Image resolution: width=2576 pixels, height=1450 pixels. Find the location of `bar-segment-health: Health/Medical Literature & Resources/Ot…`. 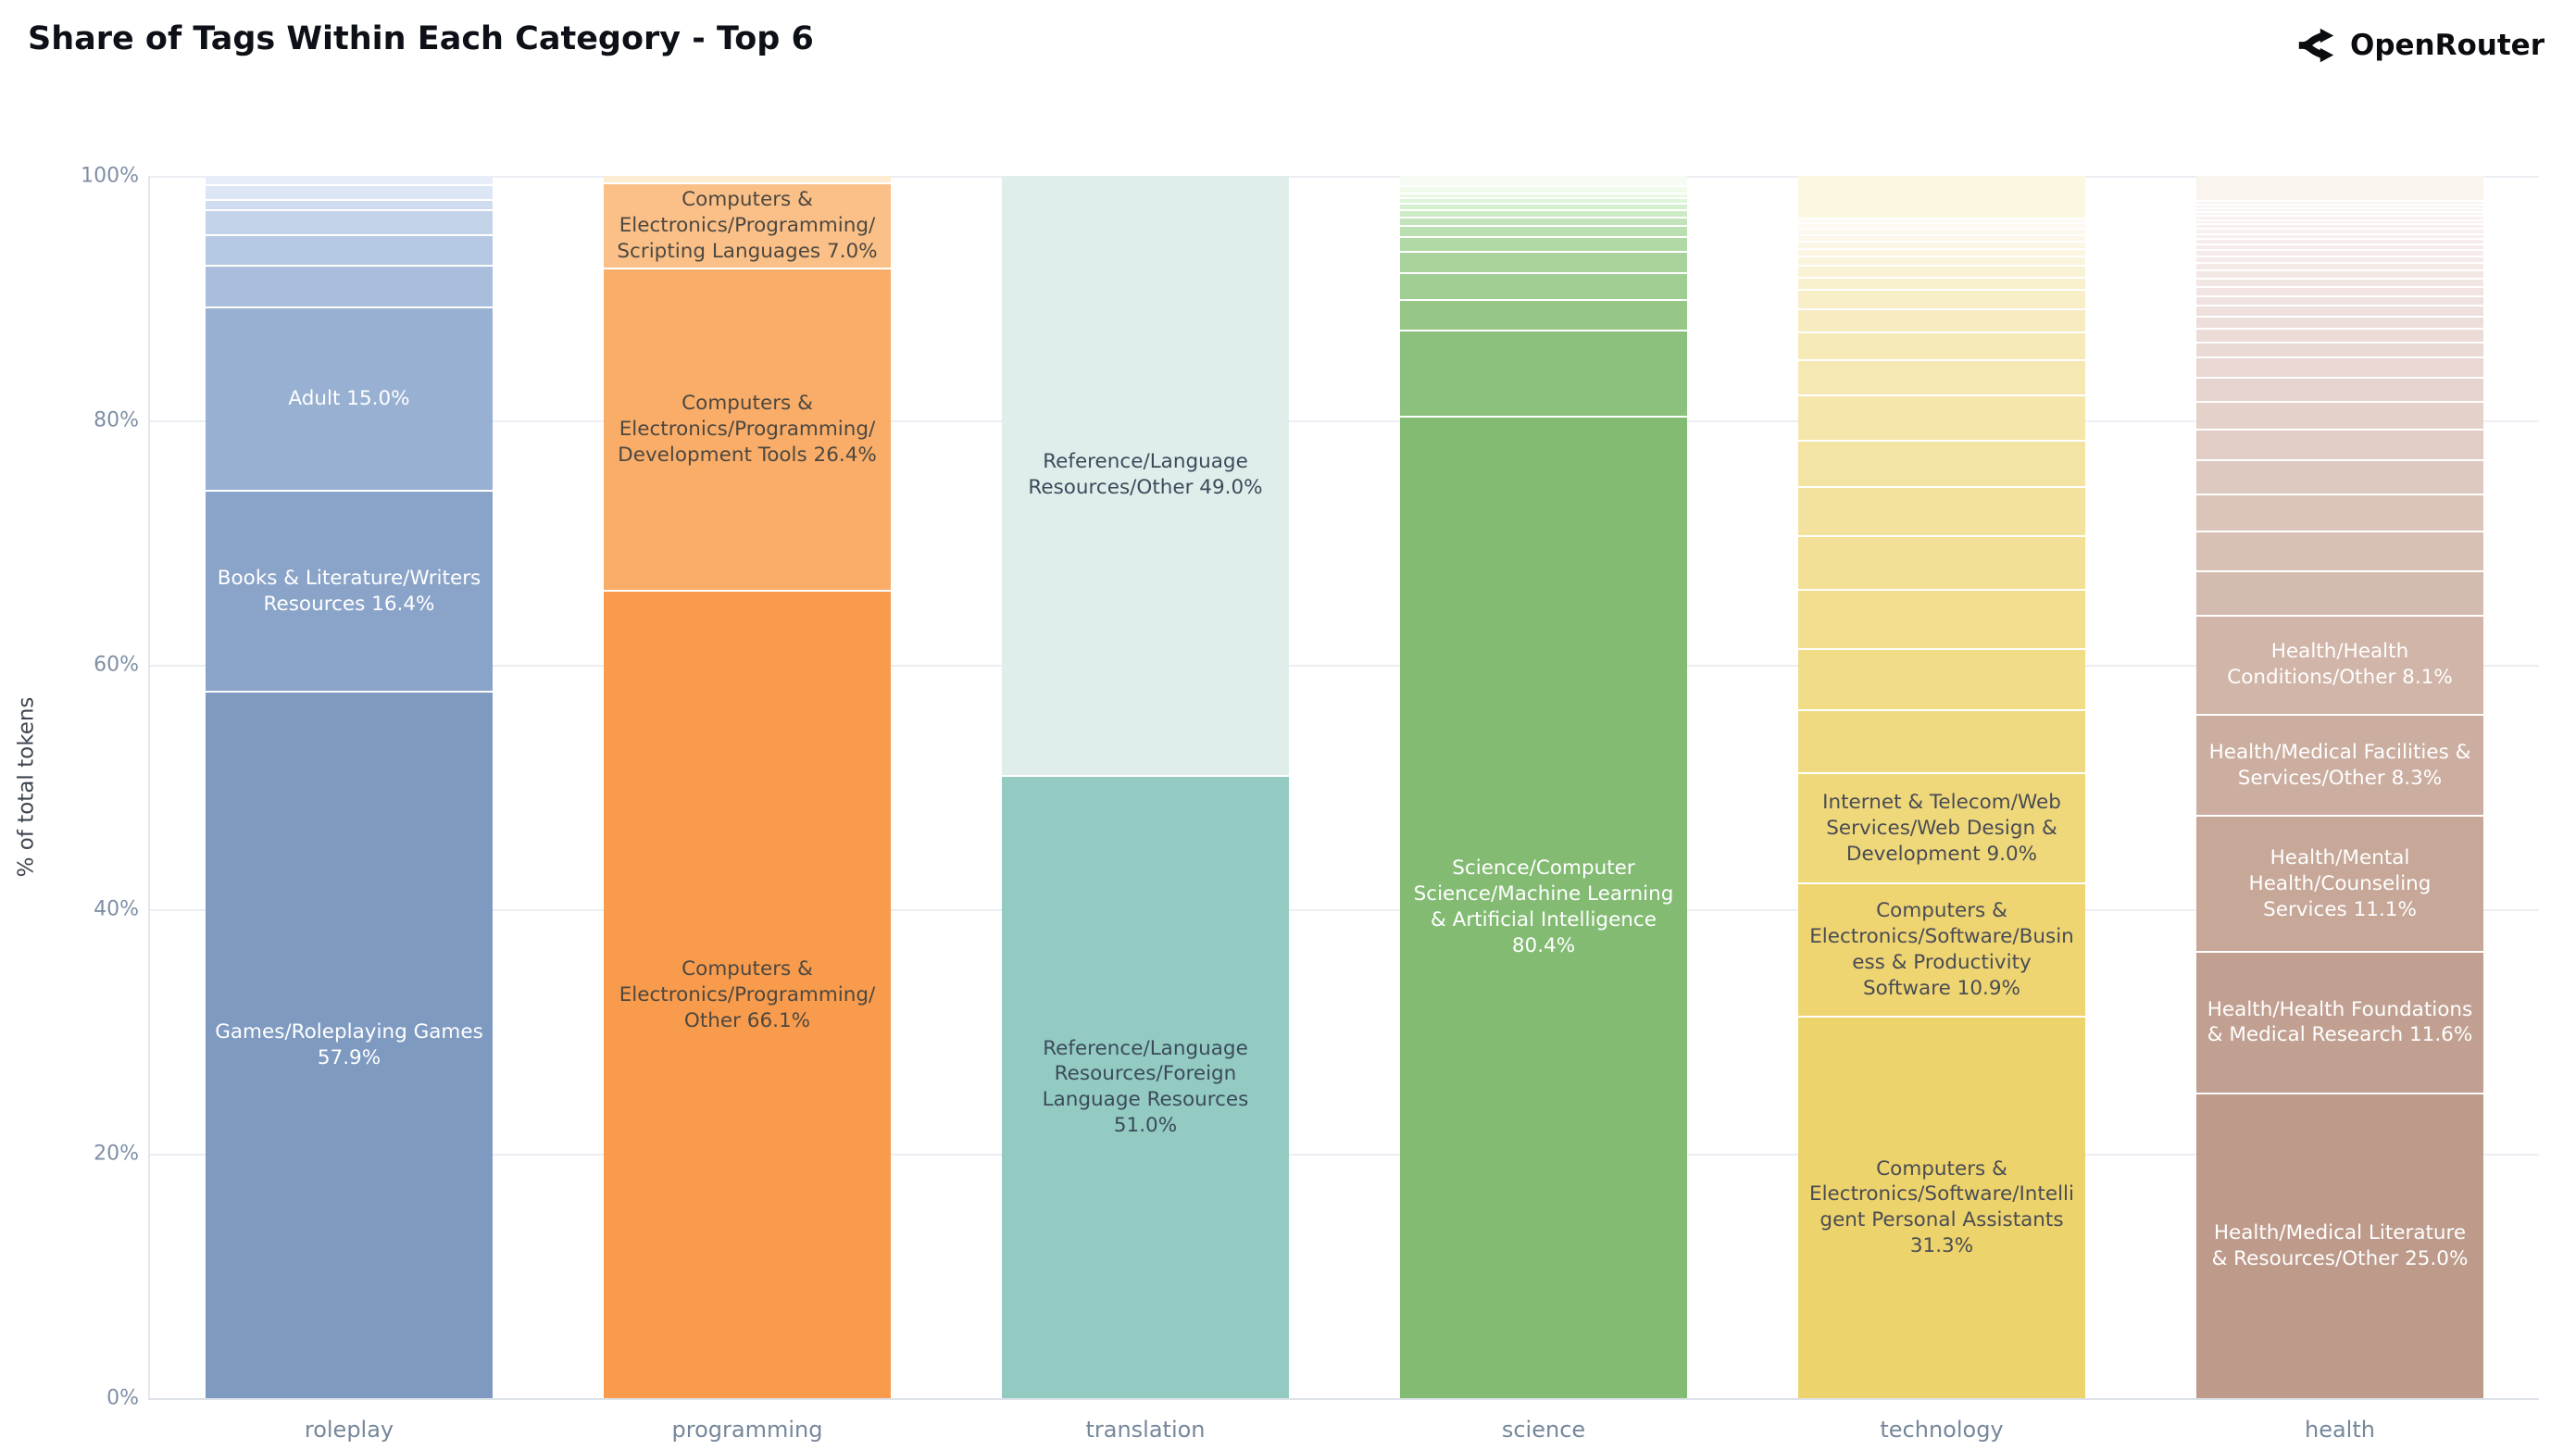

bar-segment-health: Health/Medical Literature & Resources/Ot… is located at coordinates (2340, 1245).